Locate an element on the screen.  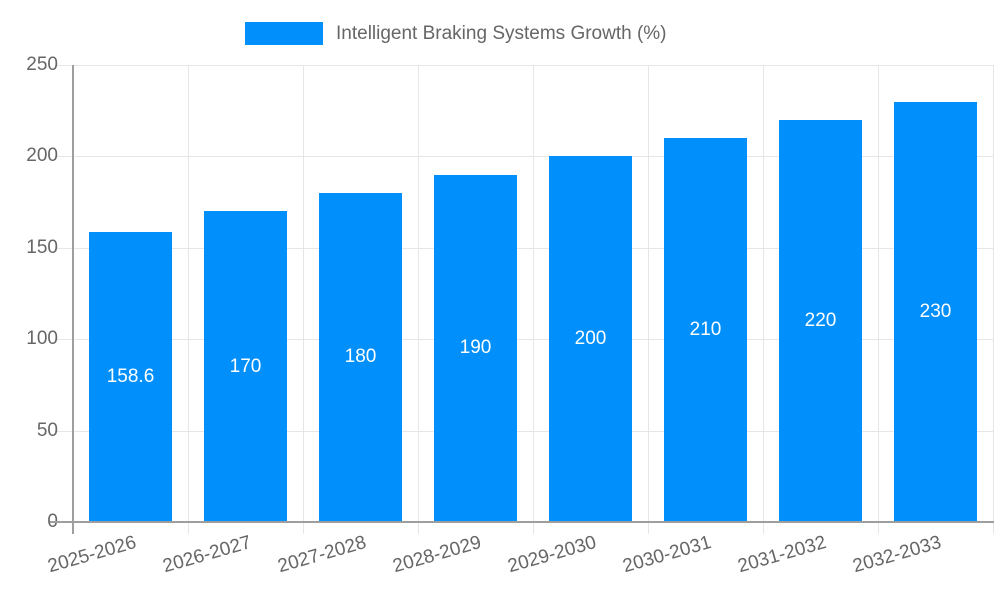
y-axis-label-text: 50 is located at coordinates (47, 430).